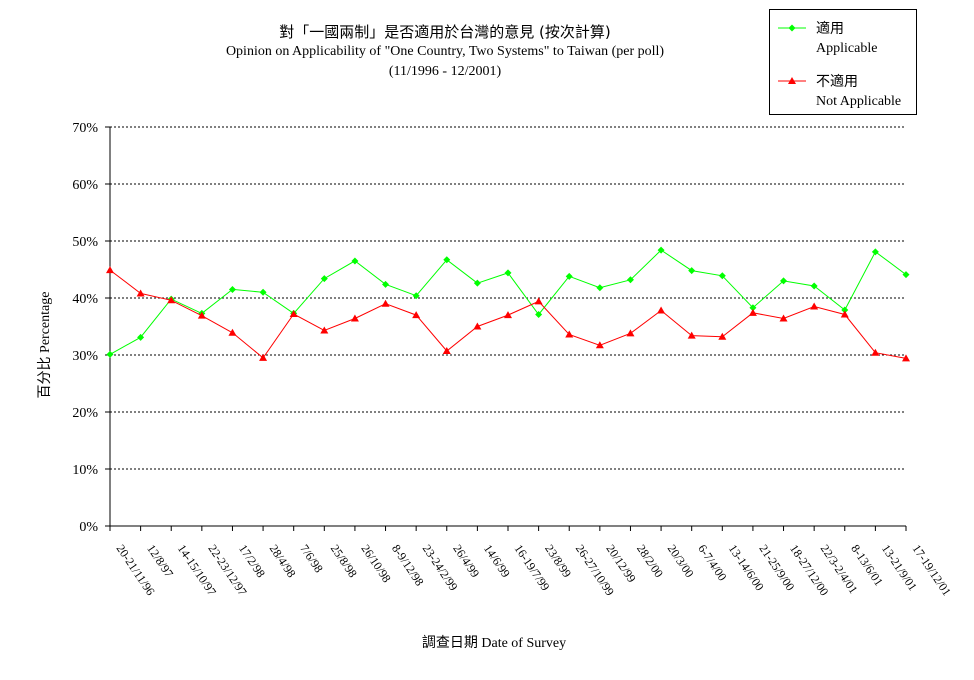 The width and height of the screenshot is (974, 680). What do you see at coordinates (344, 561) in the screenshot?
I see `x-tick-label: 25/8/98` at bounding box center [344, 561].